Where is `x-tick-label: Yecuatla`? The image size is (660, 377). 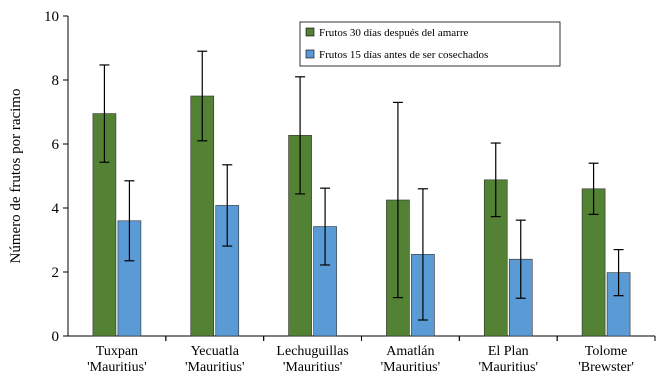 x-tick-label: Yecuatla is located at coordinates (215, 351).